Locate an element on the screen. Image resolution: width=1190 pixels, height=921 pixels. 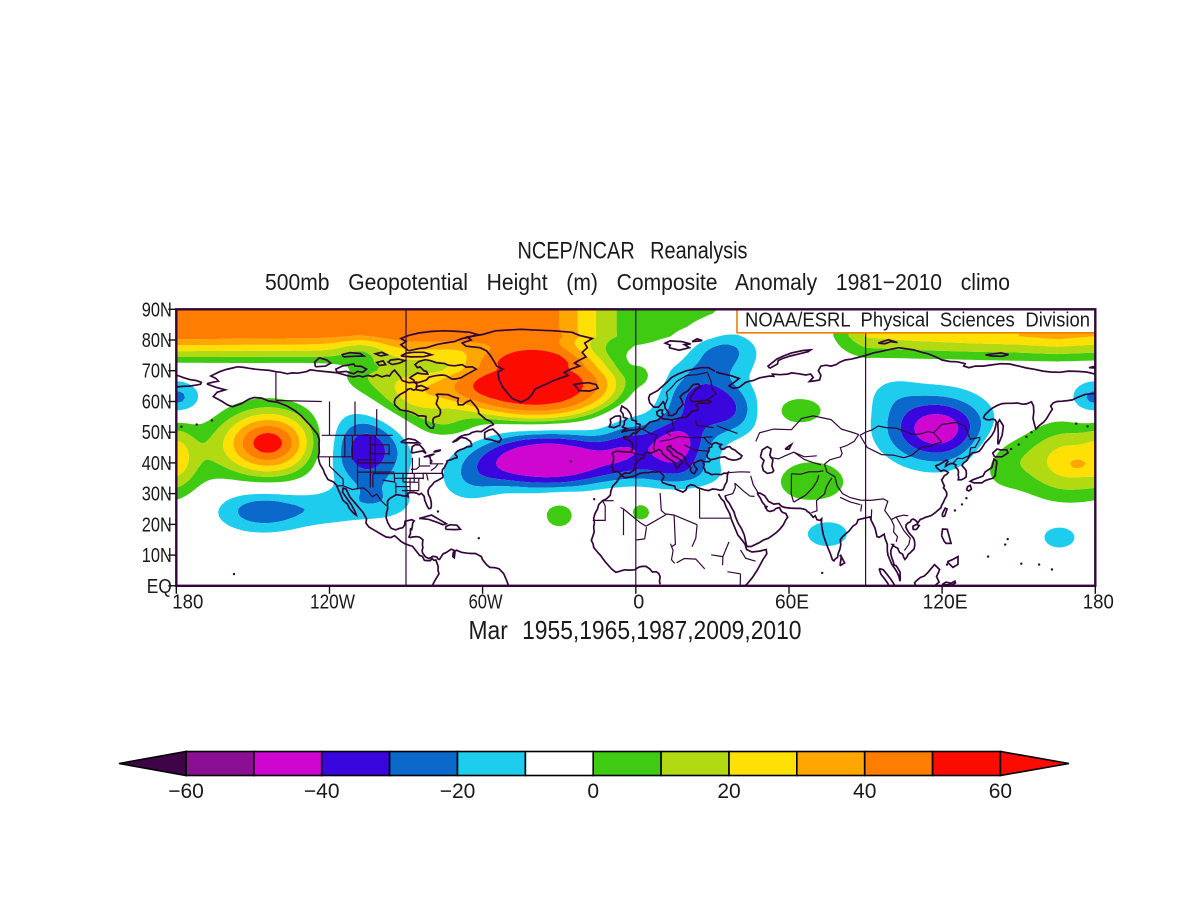
svg-text: −20 is located at coordinates (458, 791).